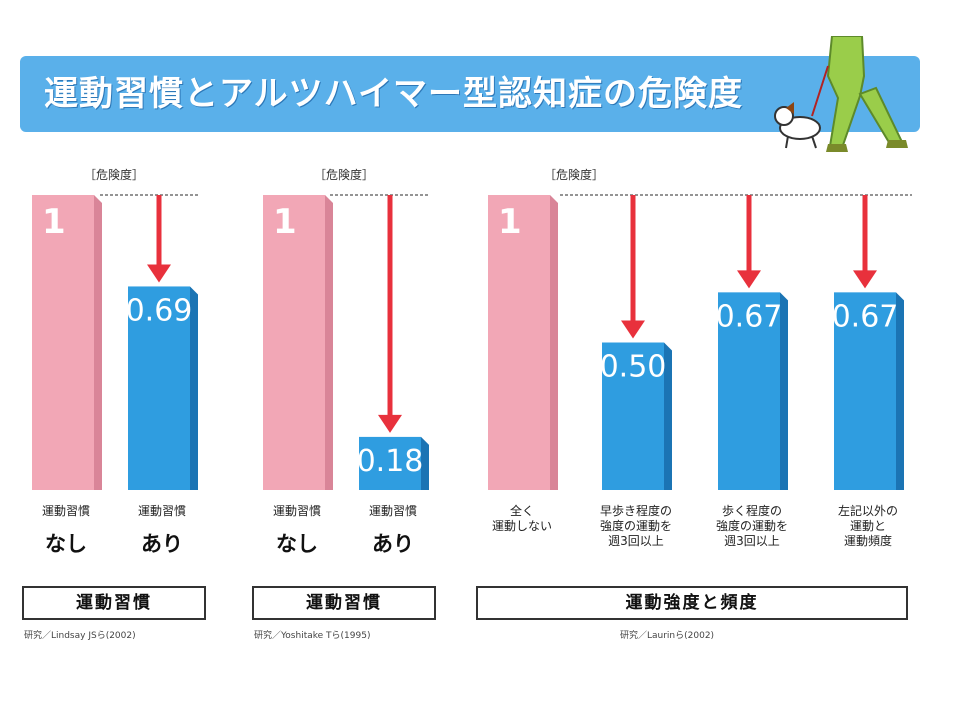 This screenshot has width=960, height=720. I want to click on category-label: 全く 運動しない, so click(521, 518).